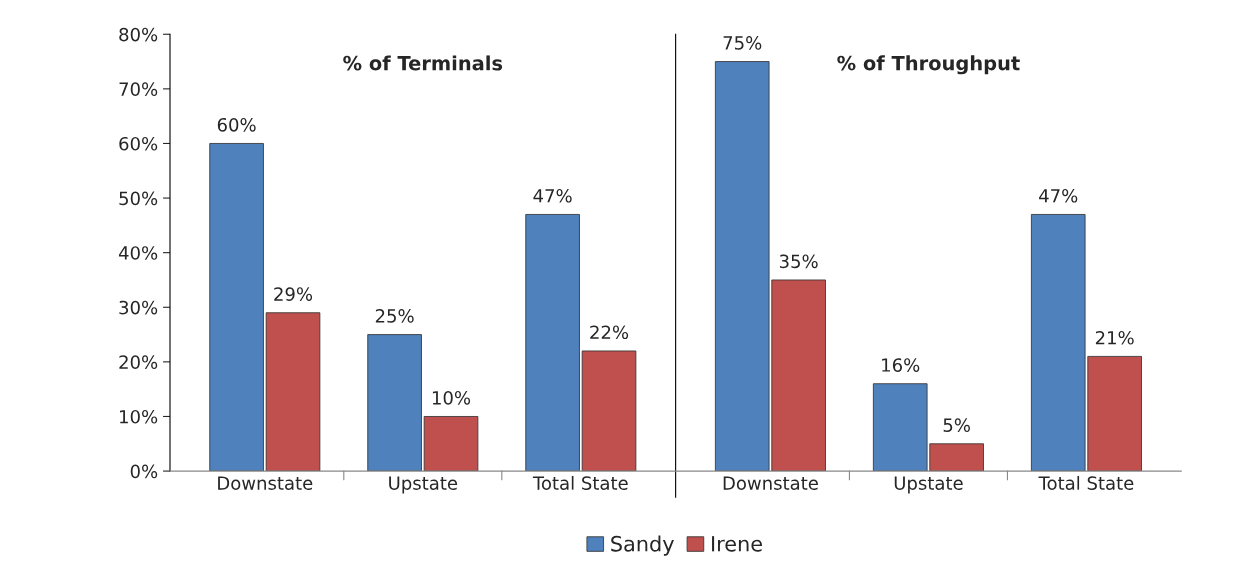  I want to click on y-tick-label: 10%, so click(139, 416).